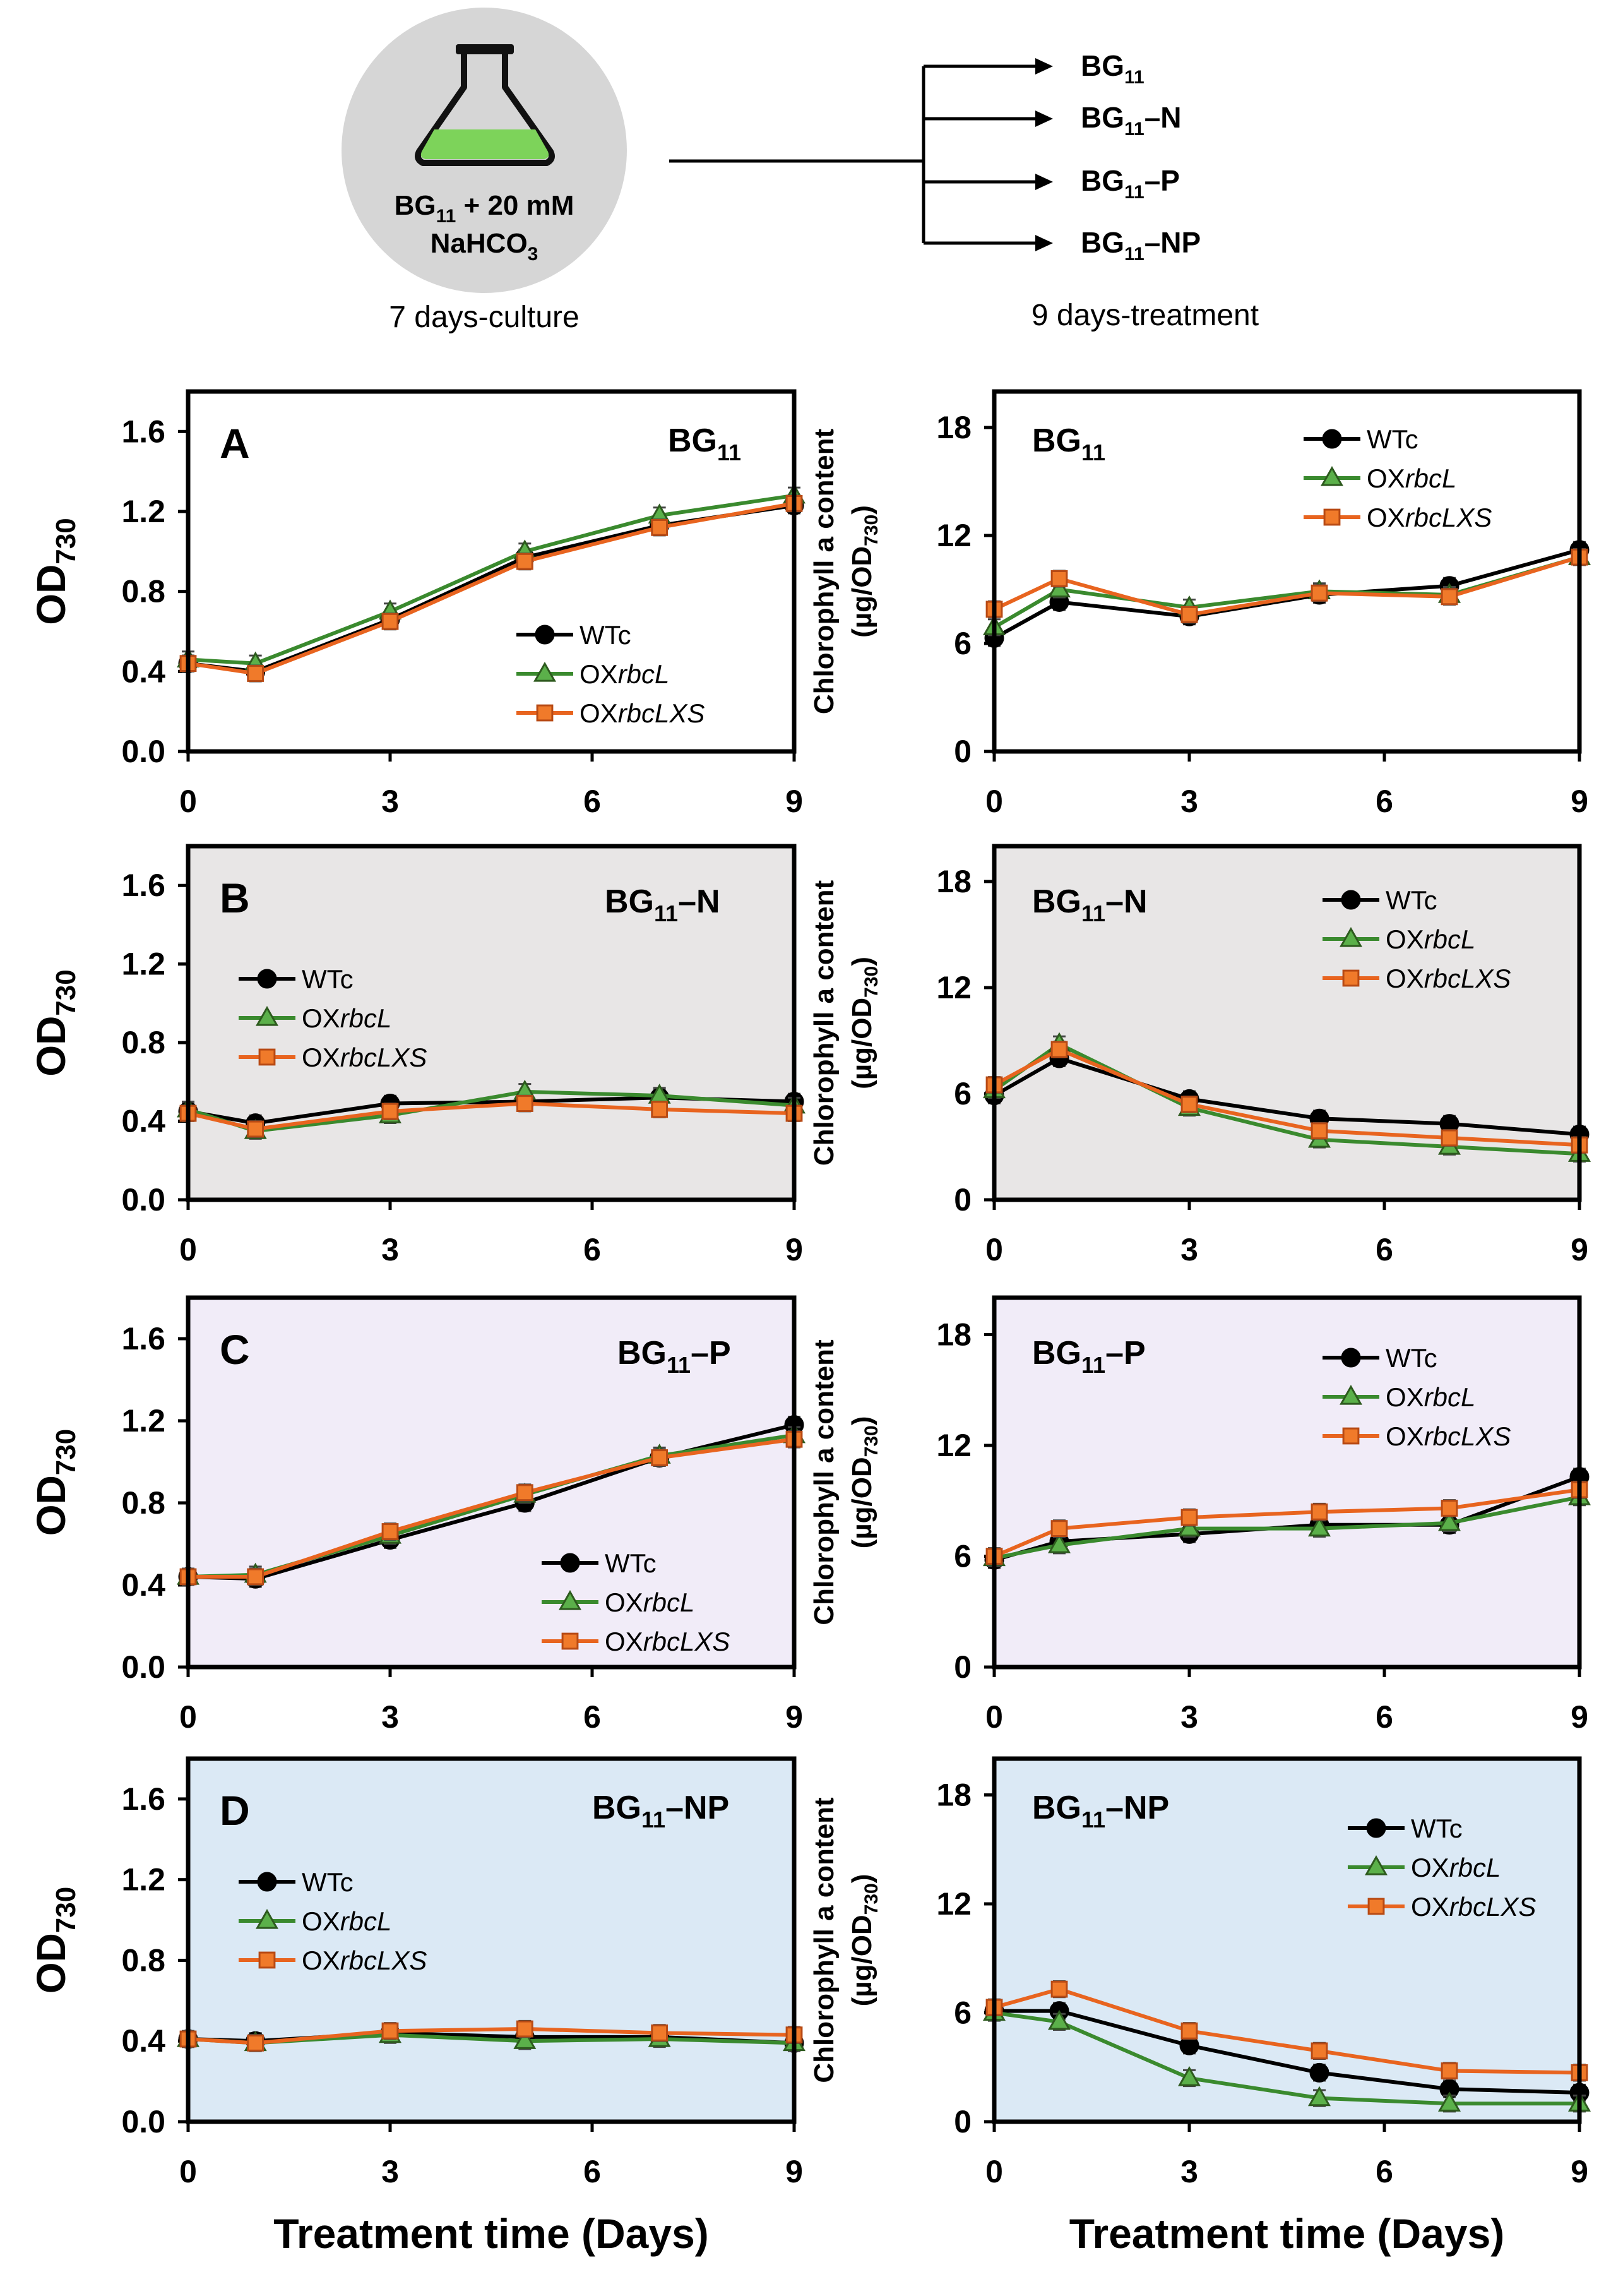  Describe the element at coordinates (1044, 154) in the screenshot. I see `branch-arrowheads` at that location.